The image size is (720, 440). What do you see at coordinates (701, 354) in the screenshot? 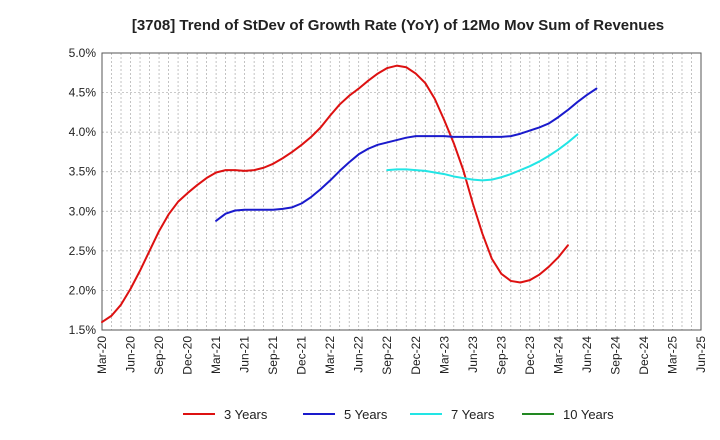
I see `x-tick-label: Jun-25` at bounding box center [701, 354].